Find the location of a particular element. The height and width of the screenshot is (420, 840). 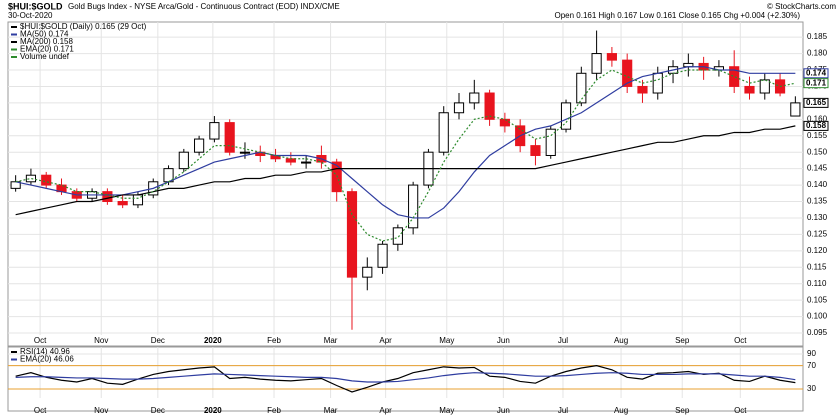

y-tick-label: 0.150 is located at coordinates (817, 151).